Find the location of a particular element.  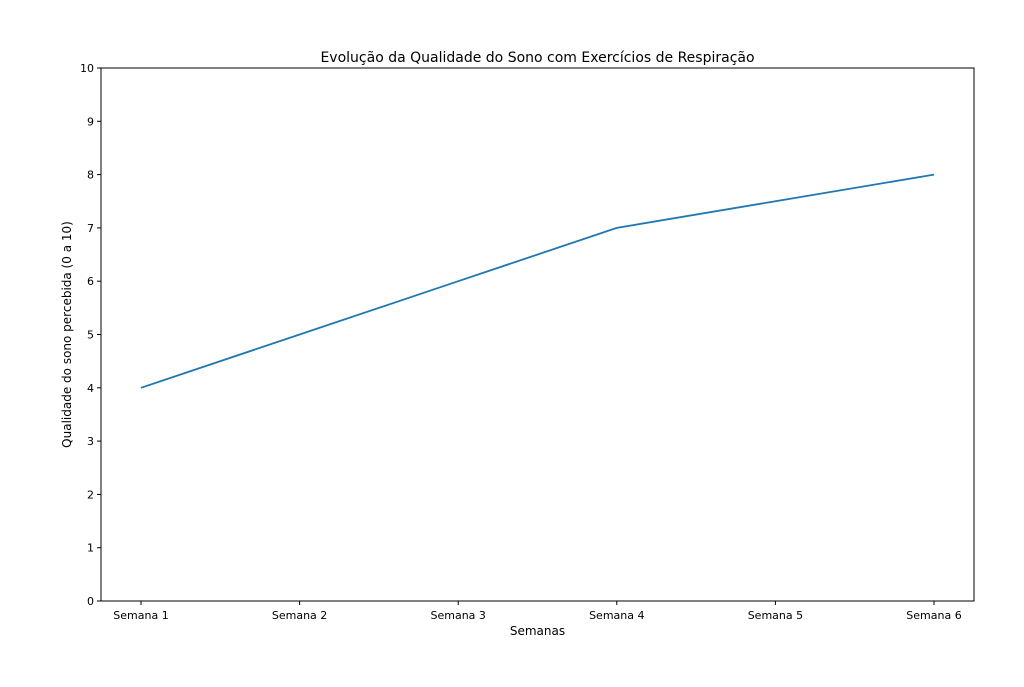

y-tick-label: 4 is located at coordinates (90, 388).